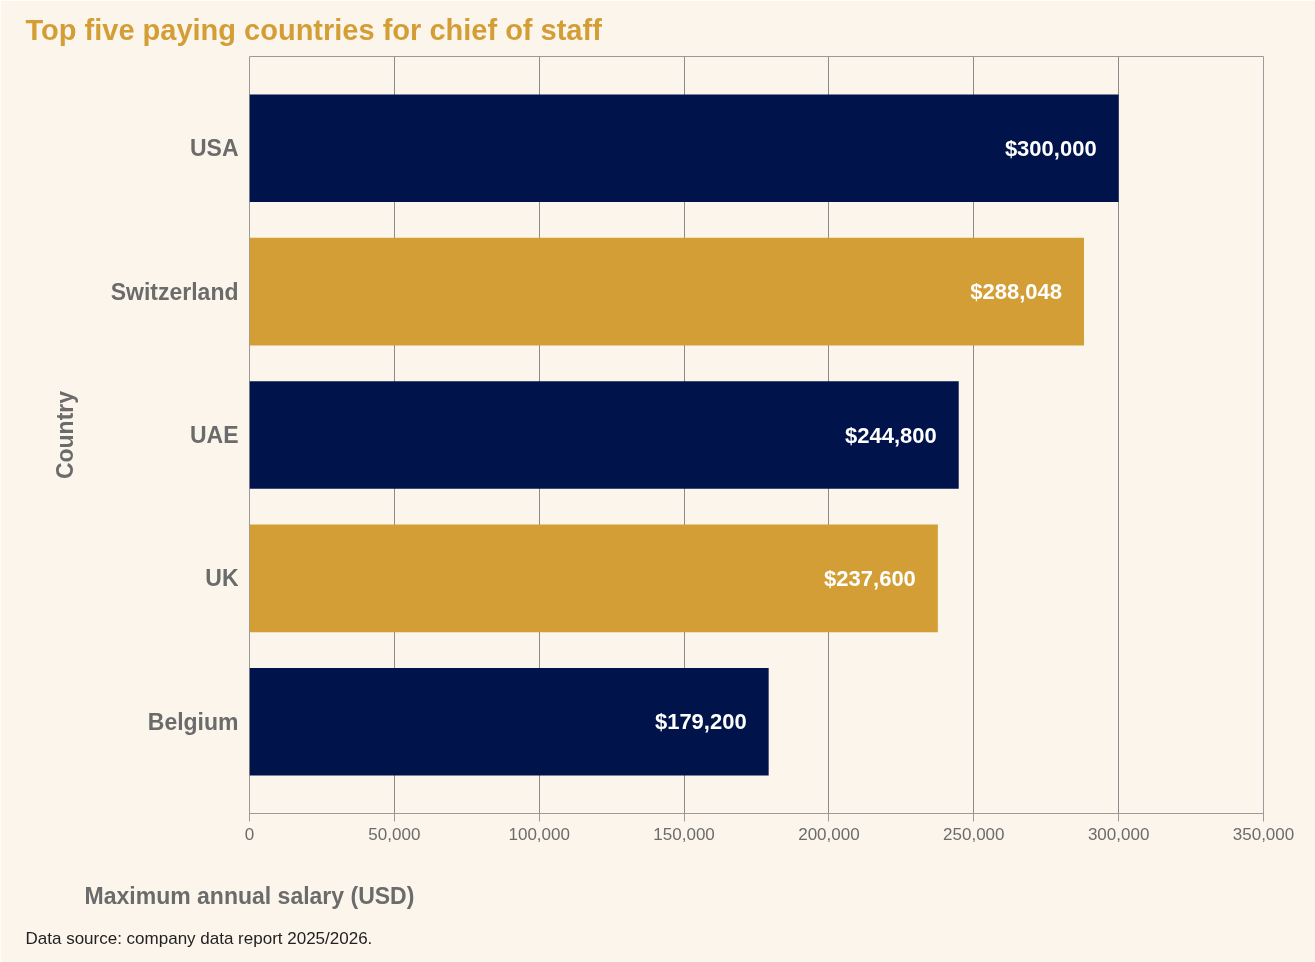 The height and width of the screenshot is (962, 1315). What do you see at coordinates (700, 722) in the screenshot?
I see `data-label: $179,200` at bounding box center [700, 722].